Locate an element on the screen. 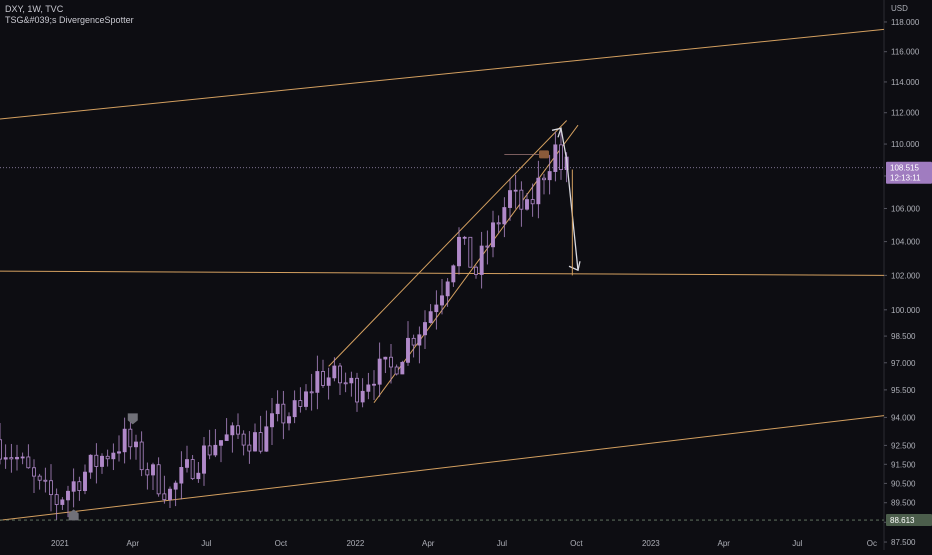  y-tick-label: 106.000 is located at coordinates (905, 208).